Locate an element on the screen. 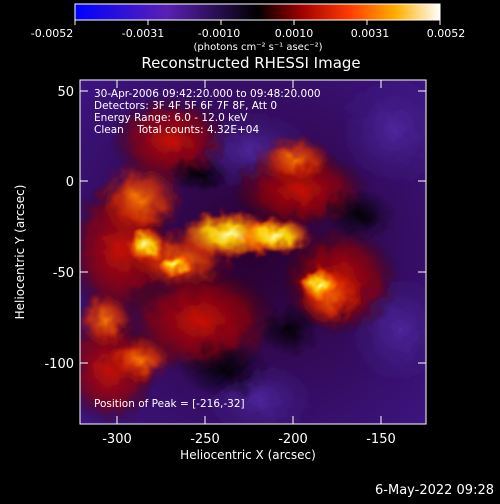  colorbar-units-label: (photons cm⁻² s⁻¹ asec⁻²) is located at coordinates (257, 47).